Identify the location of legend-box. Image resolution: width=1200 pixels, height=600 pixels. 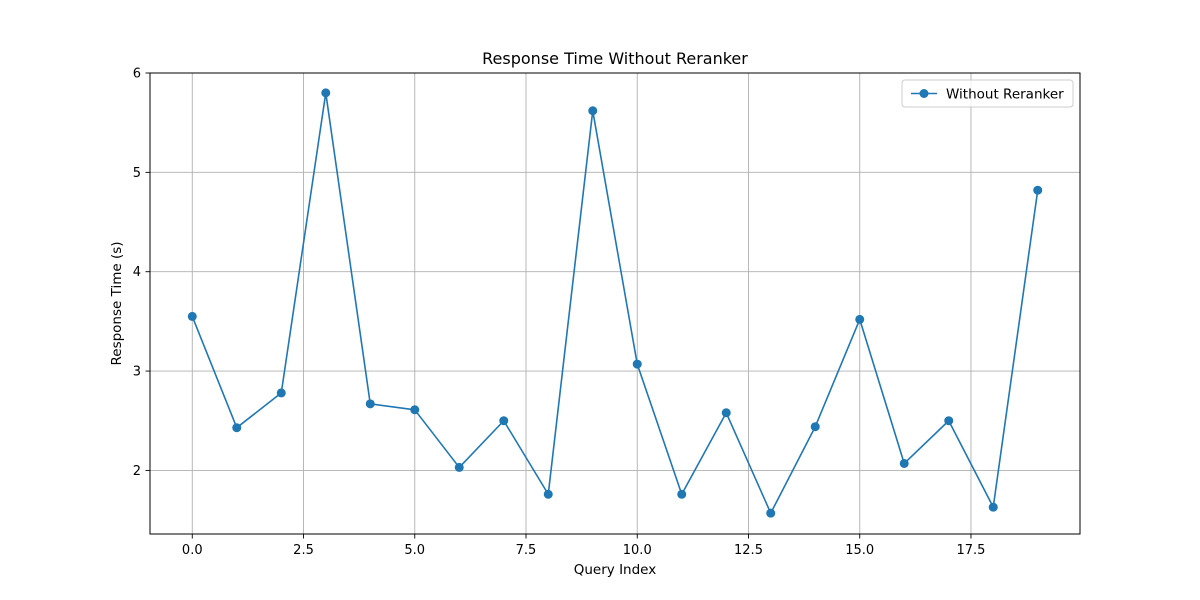
(987, 93).